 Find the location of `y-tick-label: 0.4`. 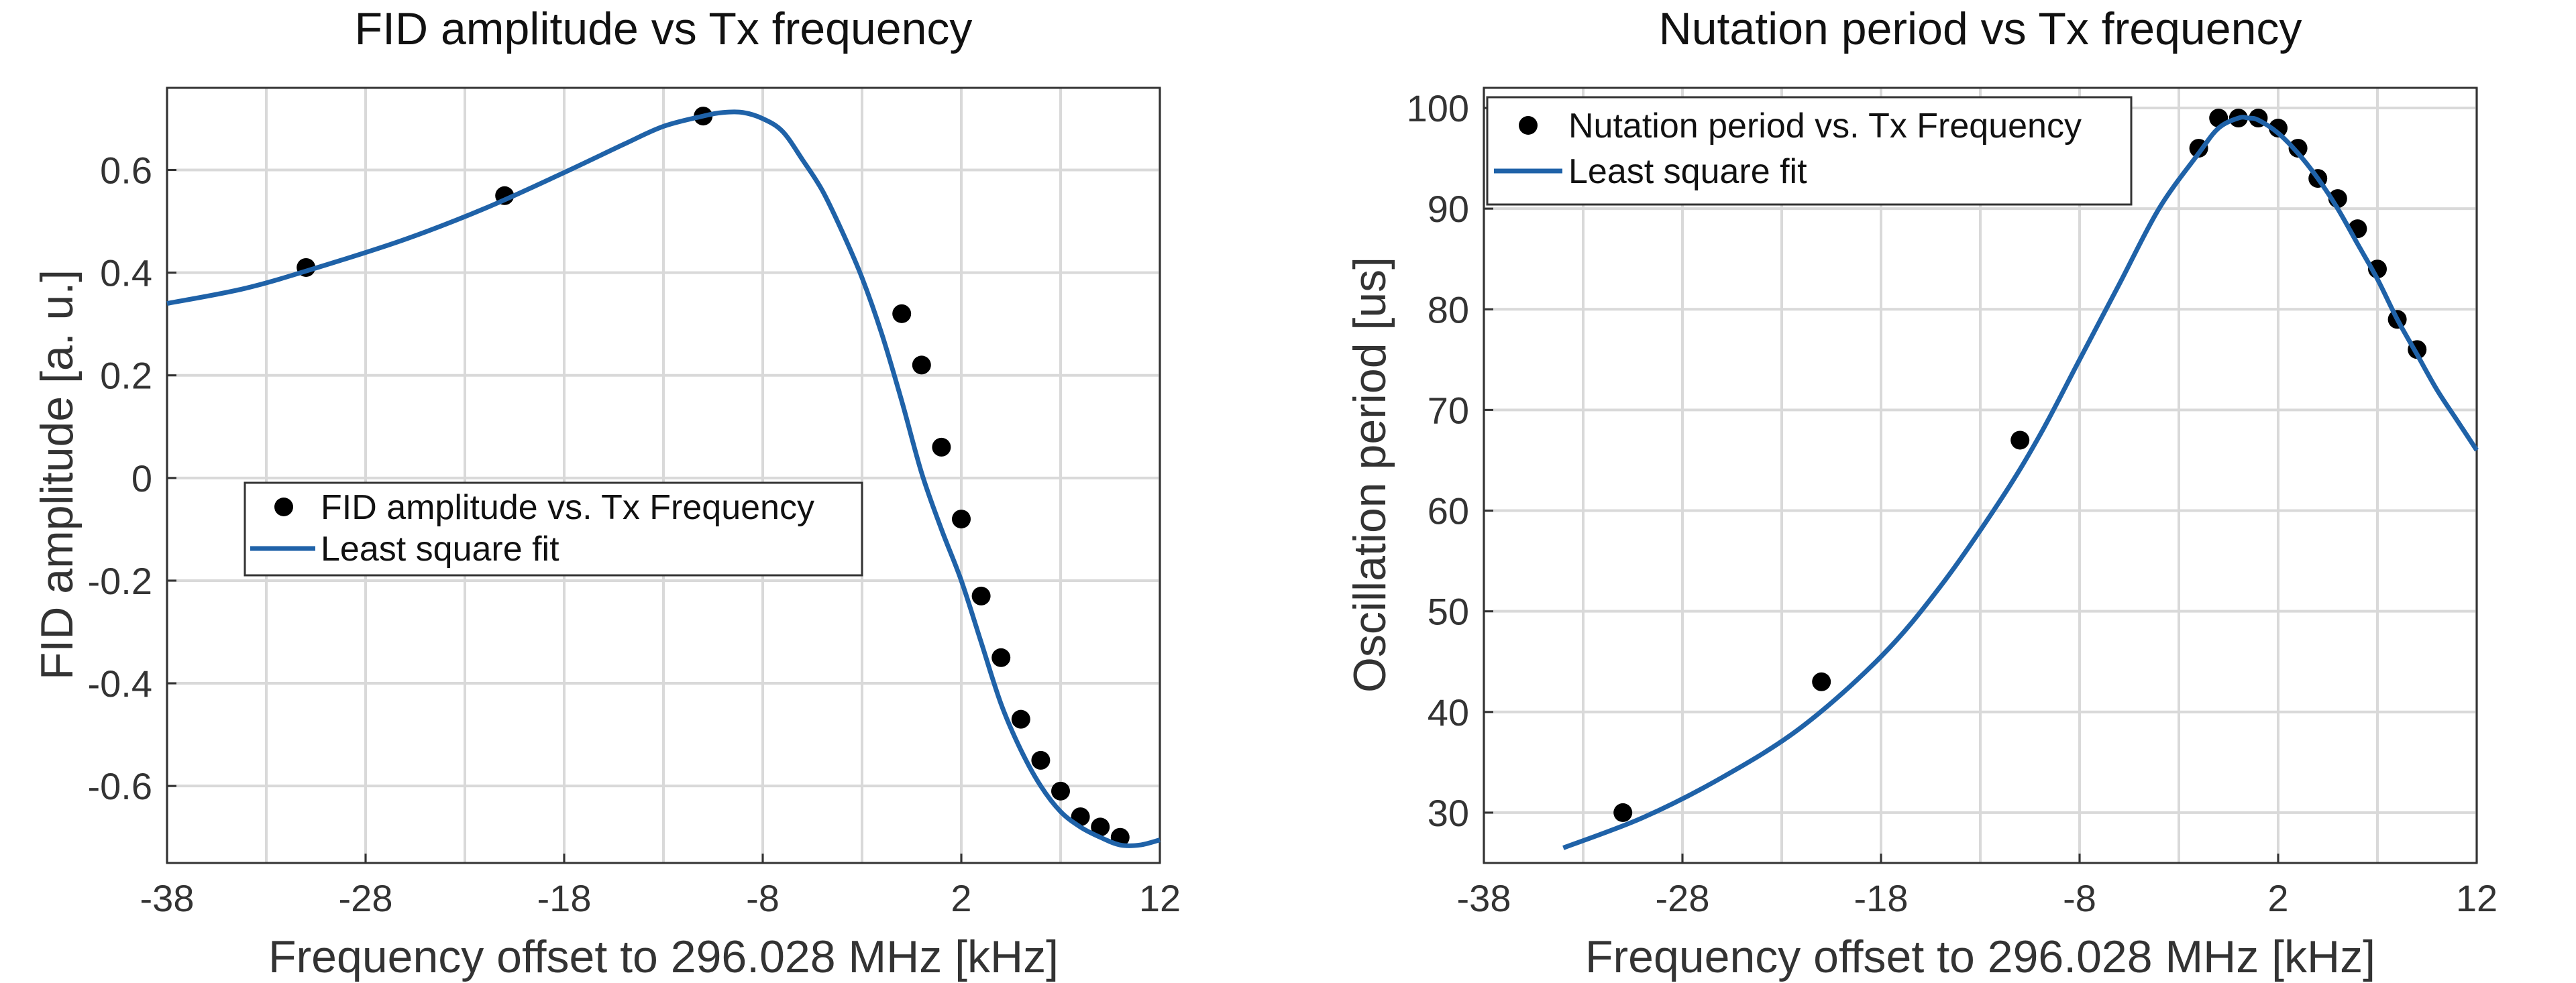

y-tick-label: 0.4 is located at coordinates (126, 273).